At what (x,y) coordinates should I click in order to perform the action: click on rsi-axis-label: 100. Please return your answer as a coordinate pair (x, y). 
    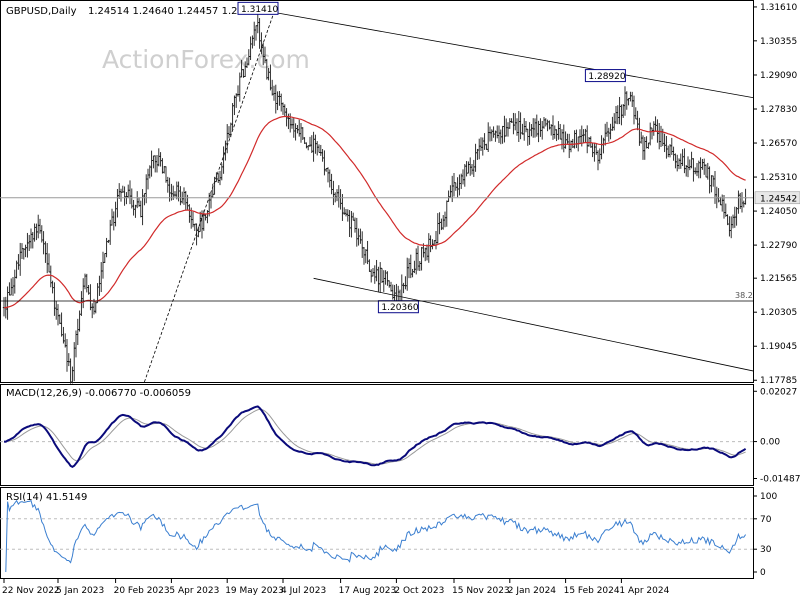
    Looking at the image, I should click on (768, 497).